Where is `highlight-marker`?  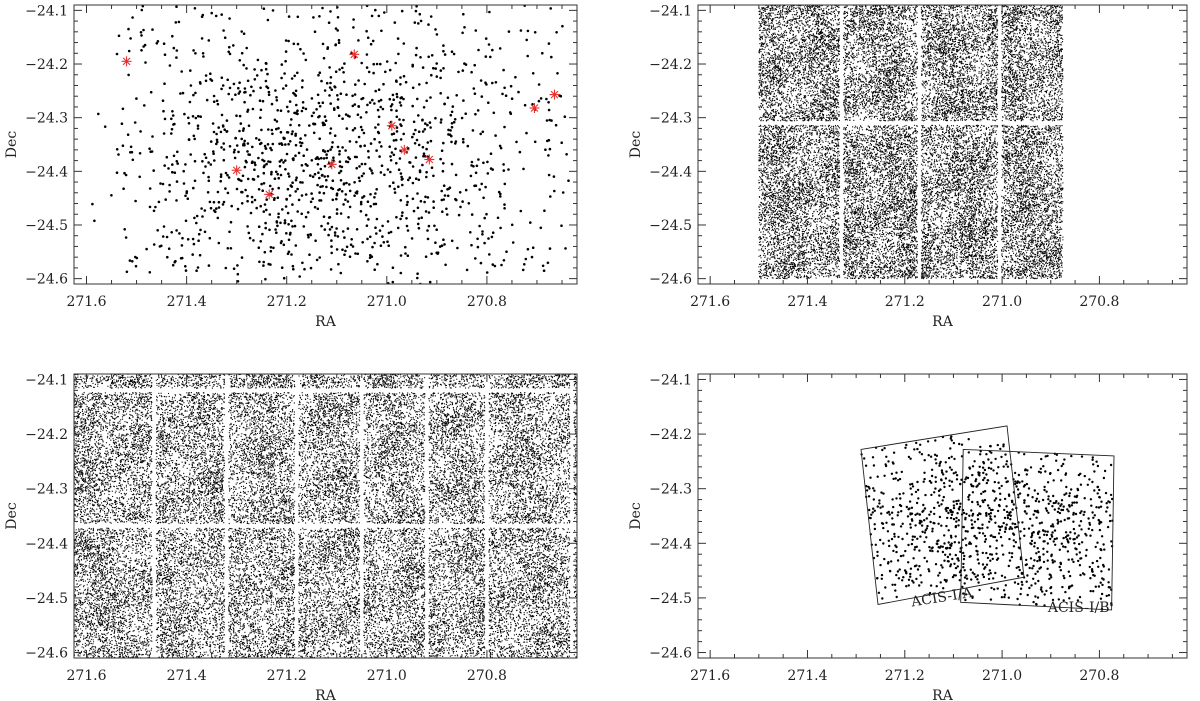 highlight-marker is located at coordinates (392, 126).